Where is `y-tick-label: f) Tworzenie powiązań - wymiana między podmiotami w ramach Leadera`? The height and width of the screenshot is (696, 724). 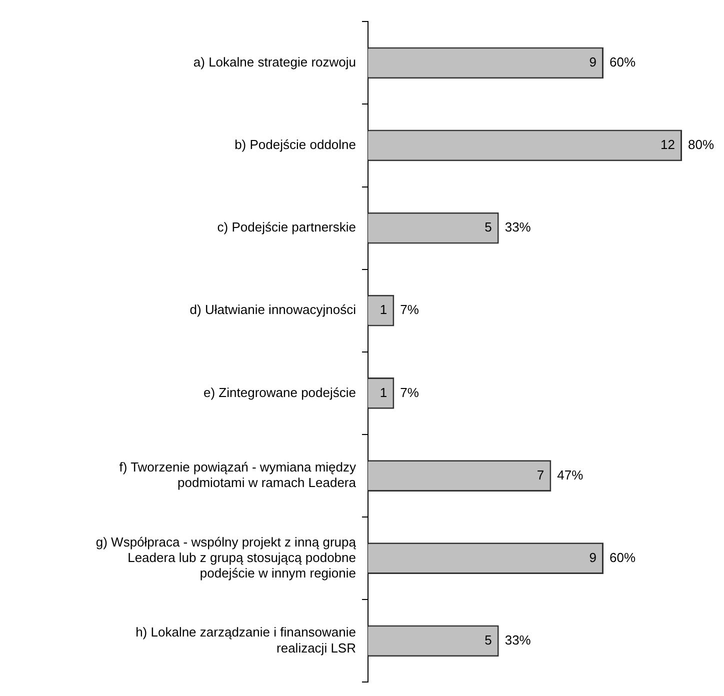 y-tick-label: f) Tworzenie powiązań - wymiana między podmiotami w ramach Leadera is located at coordinates (238, 475).